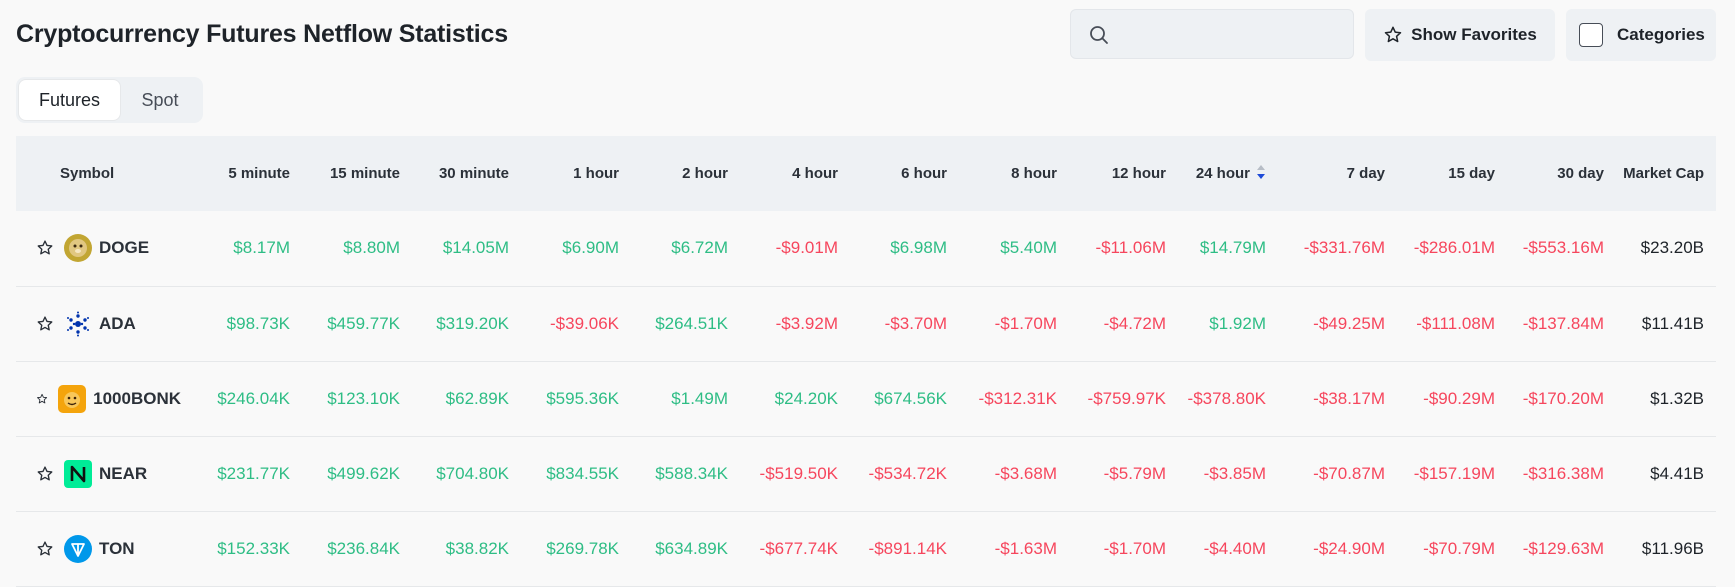 This screenshot has width=1735, height=587. Describe the element at coordinates (1025, 548) in the screenshot. I see `netflow-value: -$1.63M` at that location.